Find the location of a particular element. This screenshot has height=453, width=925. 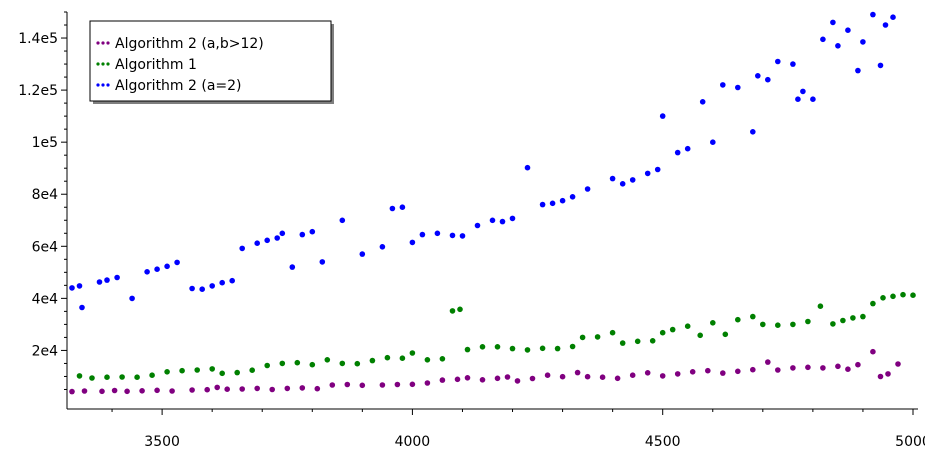

legend-entry: Algorithm 1 is located at coordinates (146, 65).